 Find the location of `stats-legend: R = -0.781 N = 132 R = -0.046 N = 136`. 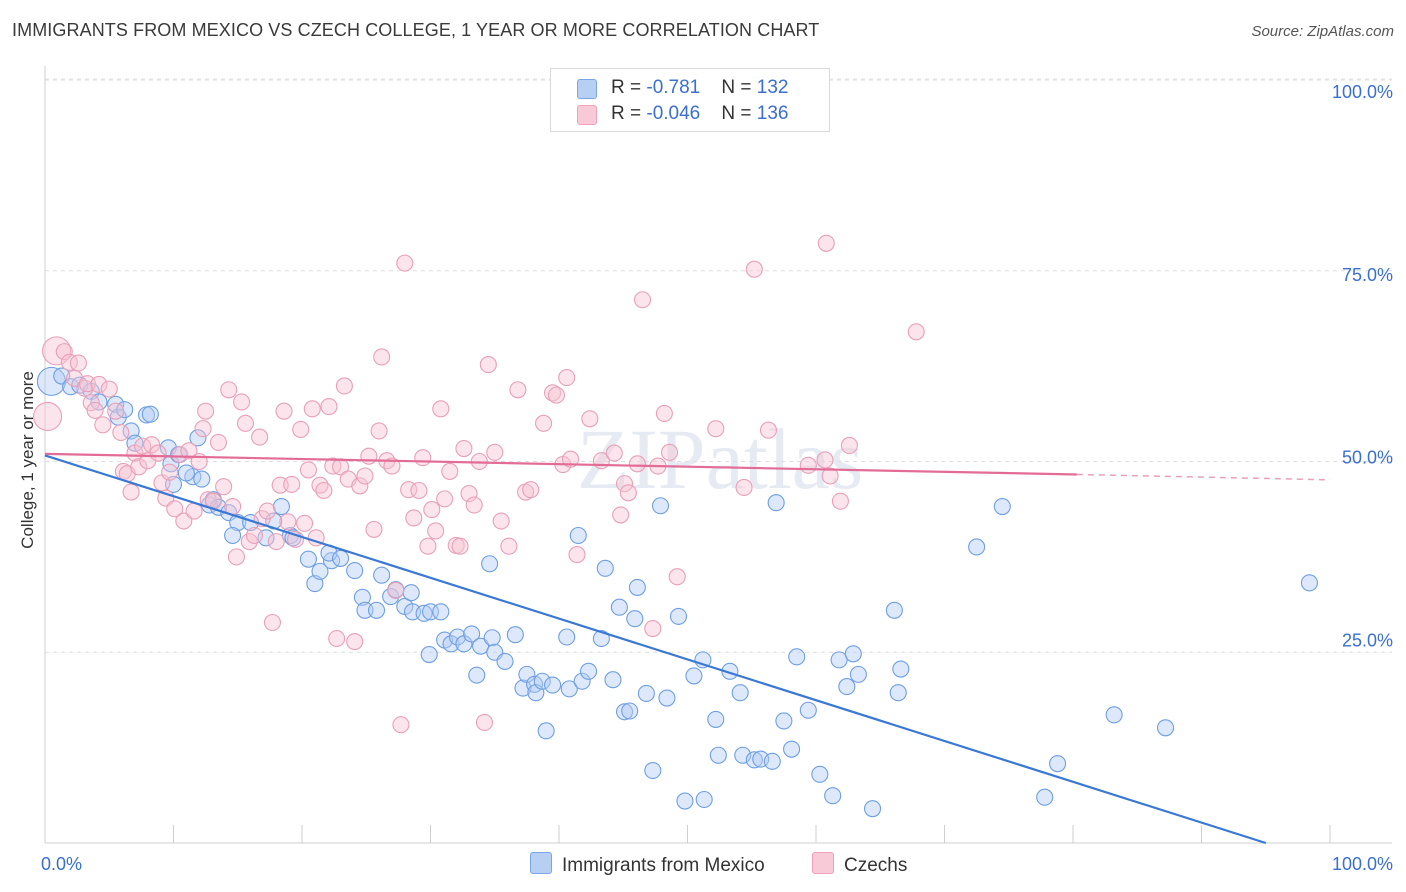

stats-legend: R = -0.781 N = 132 R = -0.046 N = 136 is located at coordinates (690, 100).